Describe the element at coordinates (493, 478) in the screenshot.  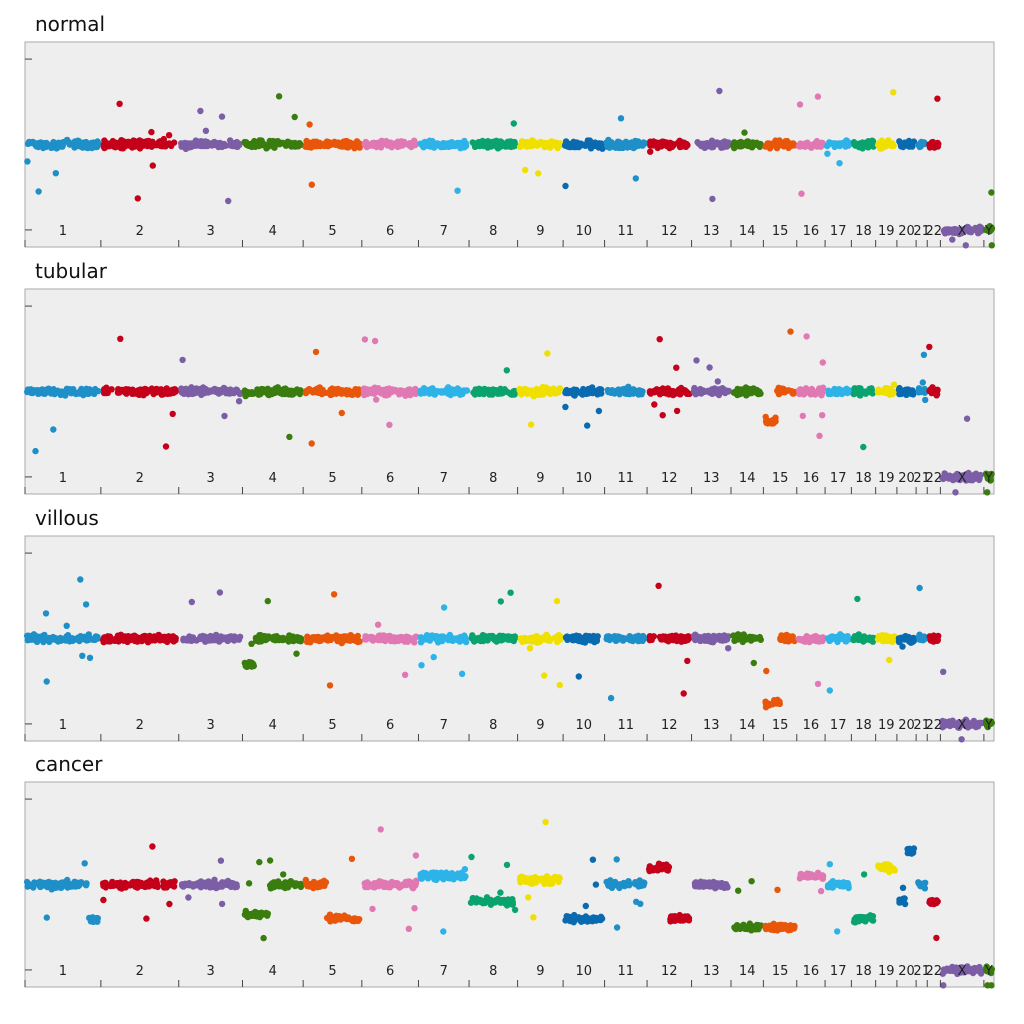
I see `chrom-label: 8` at that location.